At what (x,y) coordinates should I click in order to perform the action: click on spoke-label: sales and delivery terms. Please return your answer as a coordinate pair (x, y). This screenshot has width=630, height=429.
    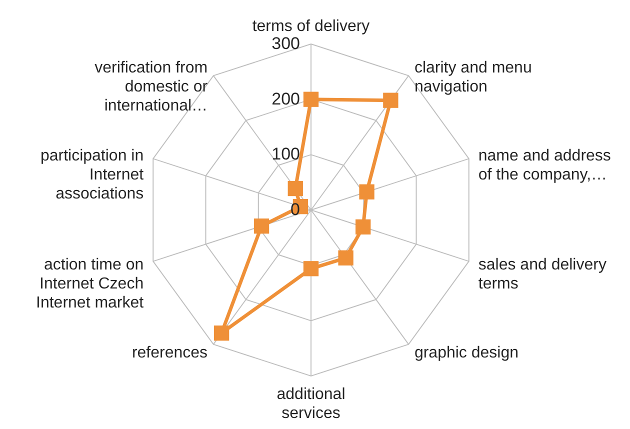
    Looking at the image, I should click on (542, 274).